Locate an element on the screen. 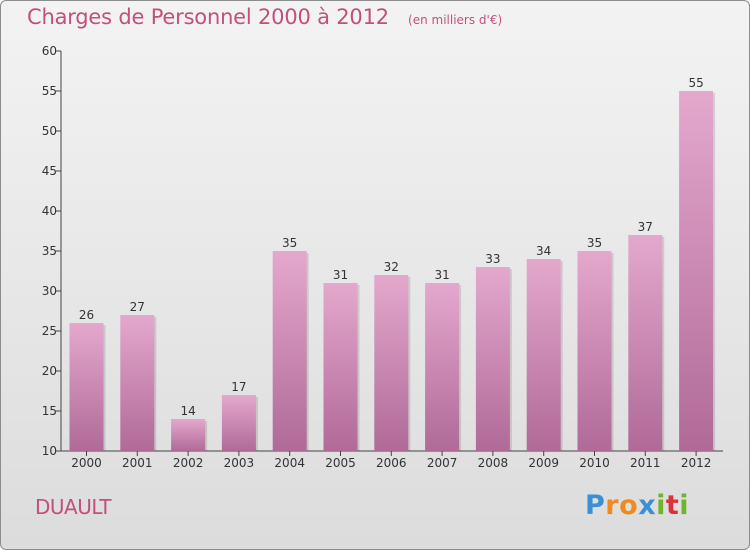 The width and height of the screenshot is (750, 550). x-tick-label: 2008 is located at coordinates (493, 463).